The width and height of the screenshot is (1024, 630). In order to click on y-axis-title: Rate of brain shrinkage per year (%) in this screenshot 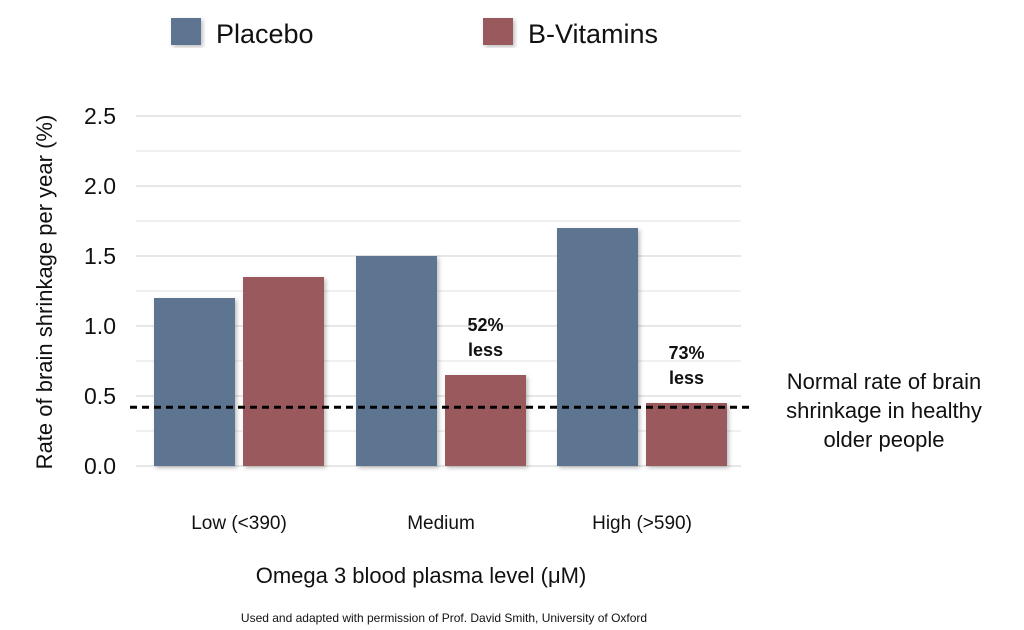, I will do `click(44, 292)`.